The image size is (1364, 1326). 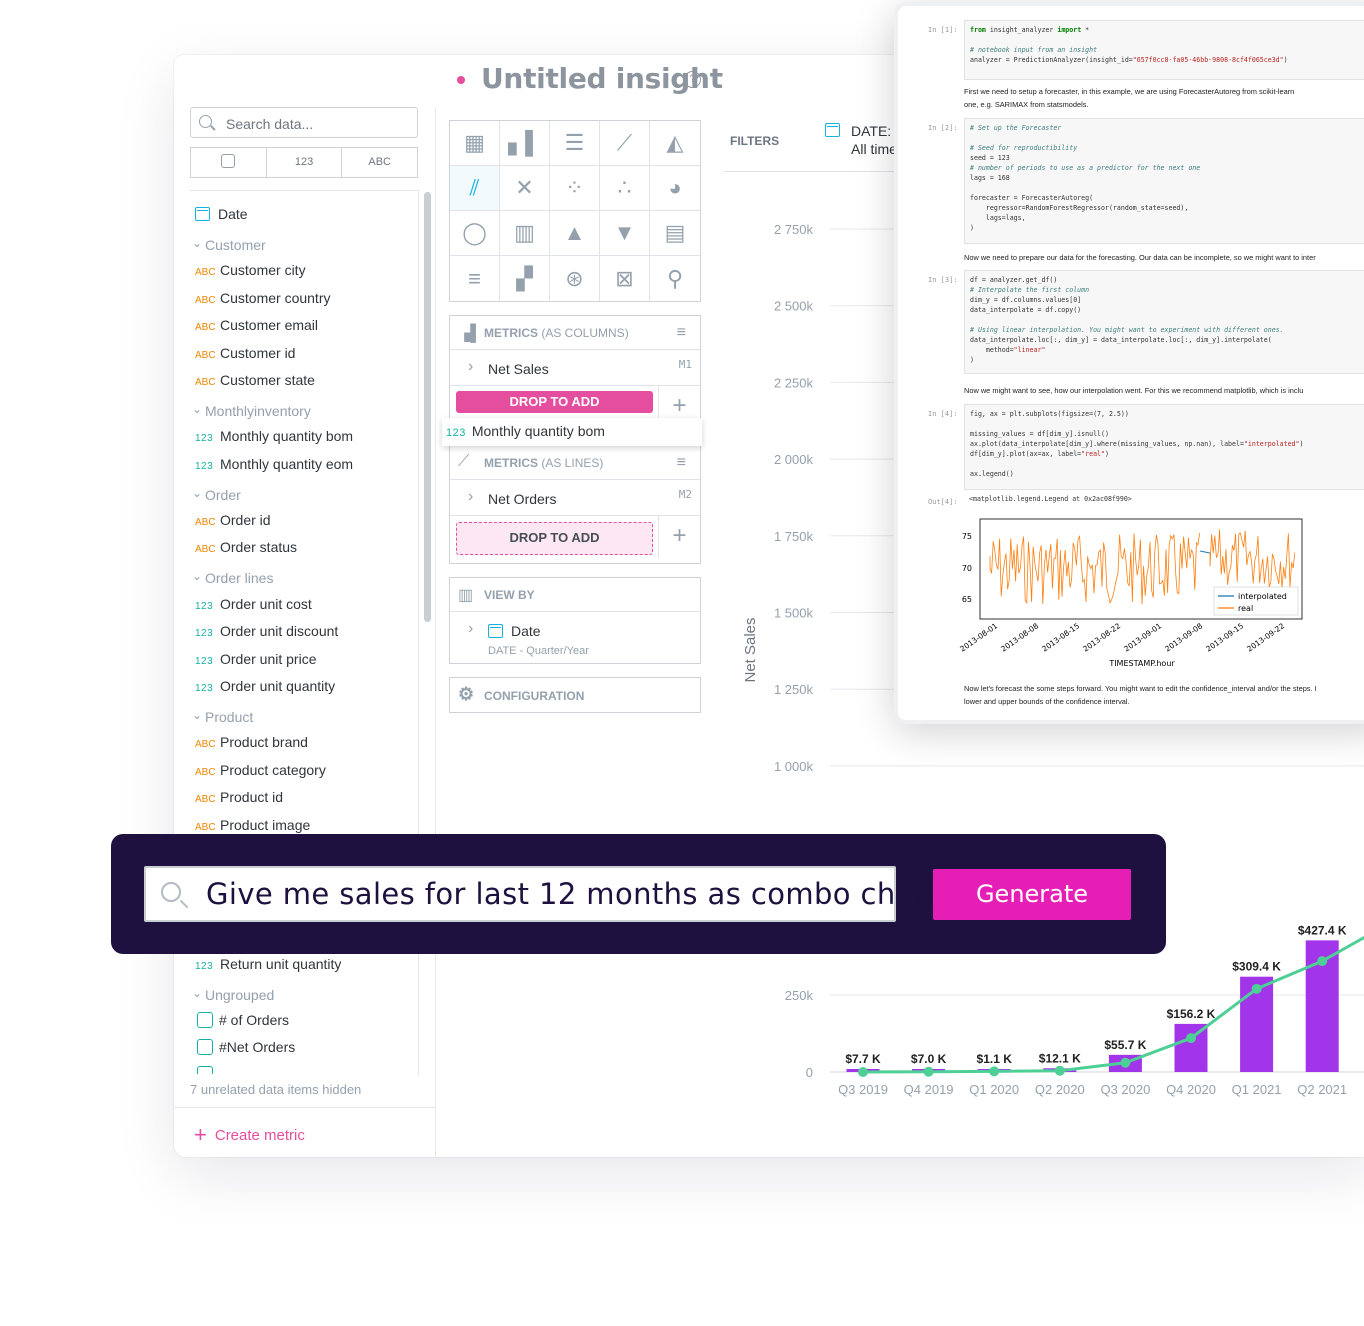 What do you see at coordinates (575, 595) in the screenshot?
I see `bucket-header: ▥ VIEW BY` at bounding box center [575, 595].